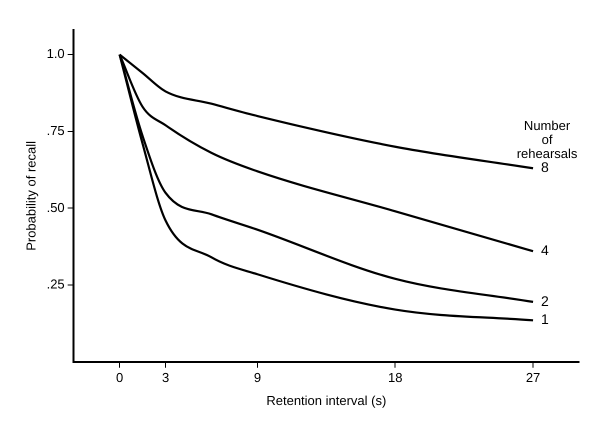  What do you see at coordinates (326, 400) in the screenshot?
I see `x-axis-title: Retention interval (s)` at bounding box center [326, 400].